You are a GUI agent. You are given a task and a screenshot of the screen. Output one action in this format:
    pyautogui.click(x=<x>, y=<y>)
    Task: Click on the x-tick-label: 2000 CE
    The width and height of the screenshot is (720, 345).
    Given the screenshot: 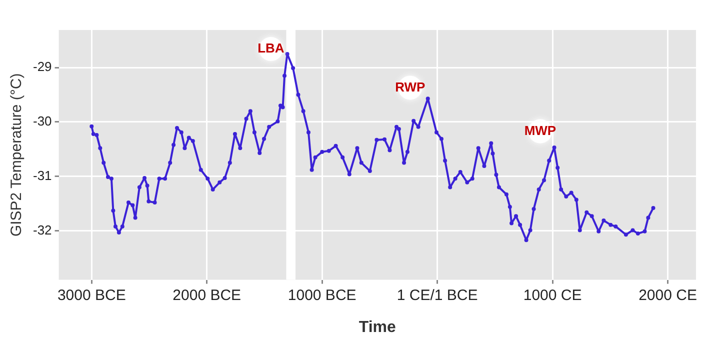 What is the action you would take?
    pyautogui.click(x=667, y=295)
    